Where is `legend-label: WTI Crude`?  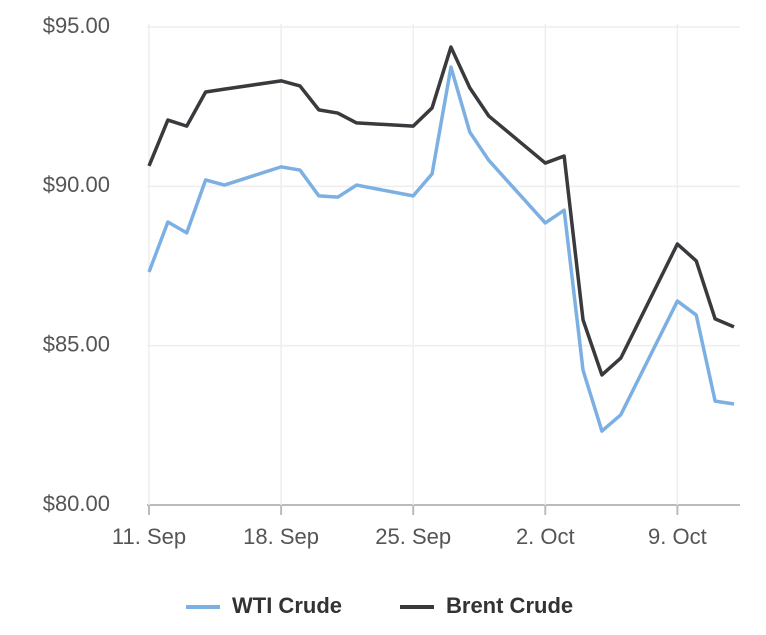
legend-label: WTI Crude is located at coordinates (287, 605).